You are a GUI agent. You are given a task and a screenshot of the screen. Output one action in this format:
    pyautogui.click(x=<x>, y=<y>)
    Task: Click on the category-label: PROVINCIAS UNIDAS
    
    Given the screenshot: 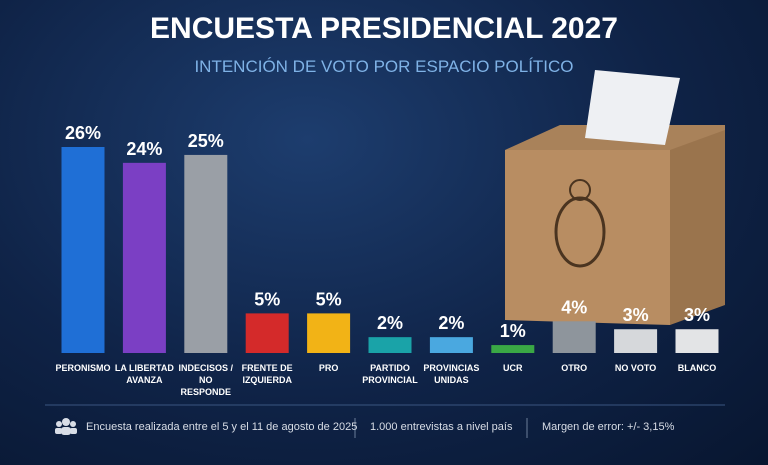 What is the action you would take?
    pyautogui.click(x=451, y=374)
    